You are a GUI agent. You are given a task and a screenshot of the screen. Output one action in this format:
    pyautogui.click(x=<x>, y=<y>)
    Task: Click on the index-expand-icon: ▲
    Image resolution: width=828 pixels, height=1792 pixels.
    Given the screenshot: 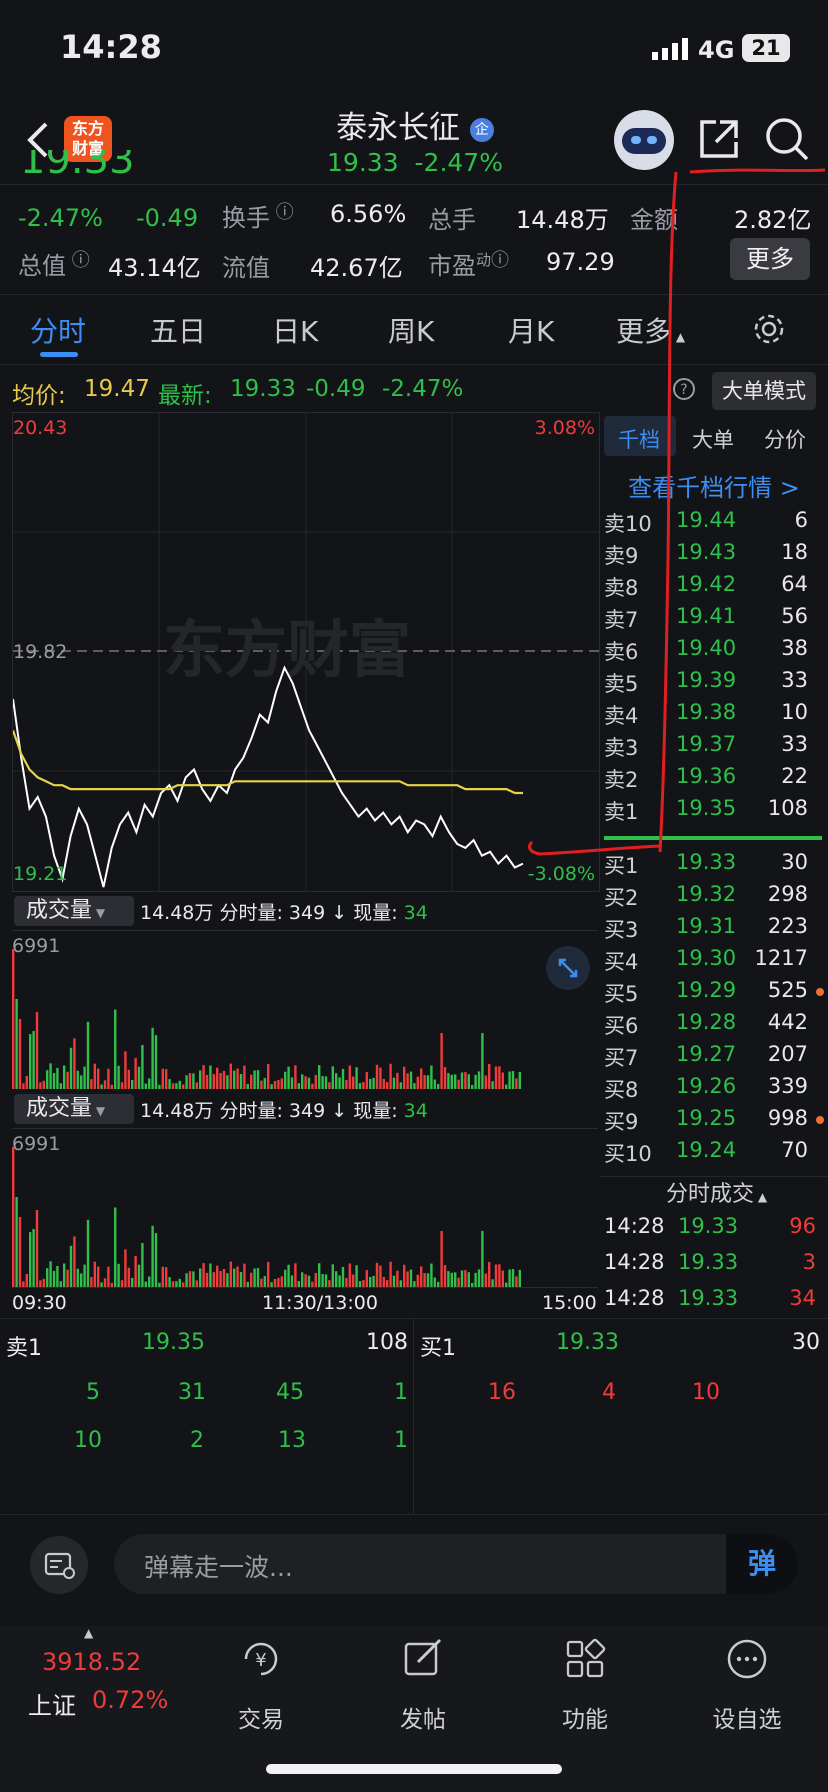 What is the action you would take?
    pyautogui.click(x=89, y=1633)
    